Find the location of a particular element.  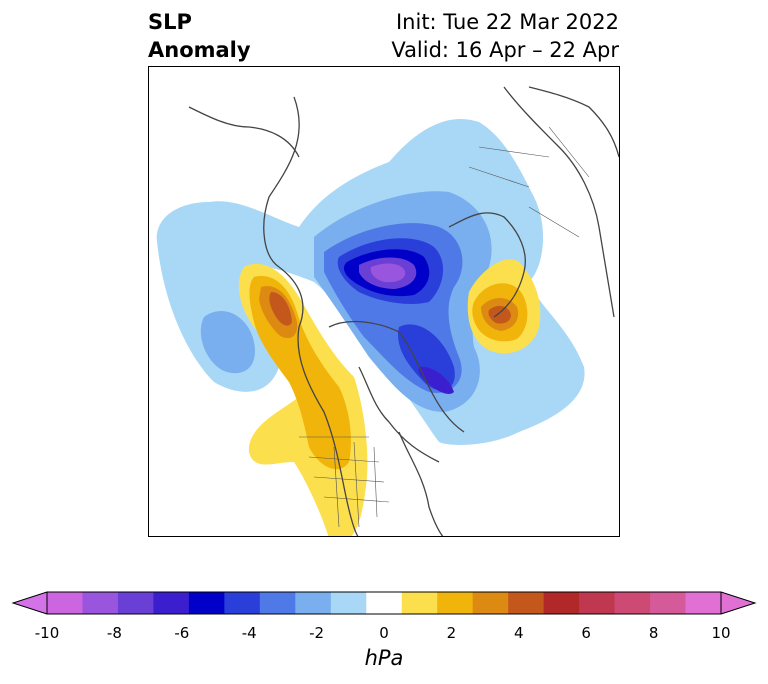

colorbar-tick: -6 is located at coordinates (182, 633).